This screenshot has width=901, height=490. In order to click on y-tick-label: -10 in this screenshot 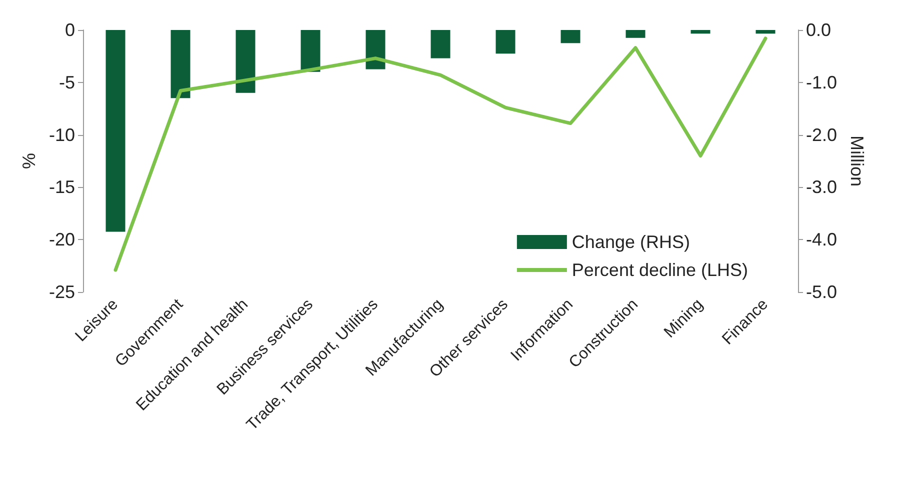, I will do `click(61, 134)`.